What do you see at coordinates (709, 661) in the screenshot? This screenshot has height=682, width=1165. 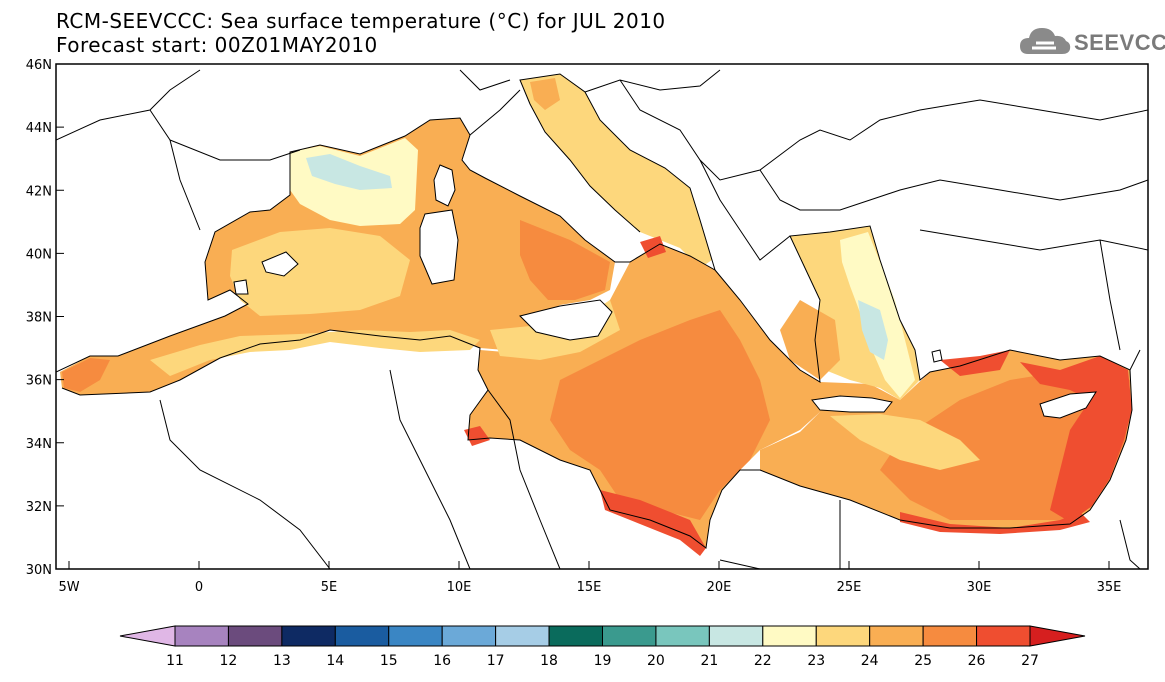 I see `colorbar-level-label: 21` at bounding box center [709, 661].